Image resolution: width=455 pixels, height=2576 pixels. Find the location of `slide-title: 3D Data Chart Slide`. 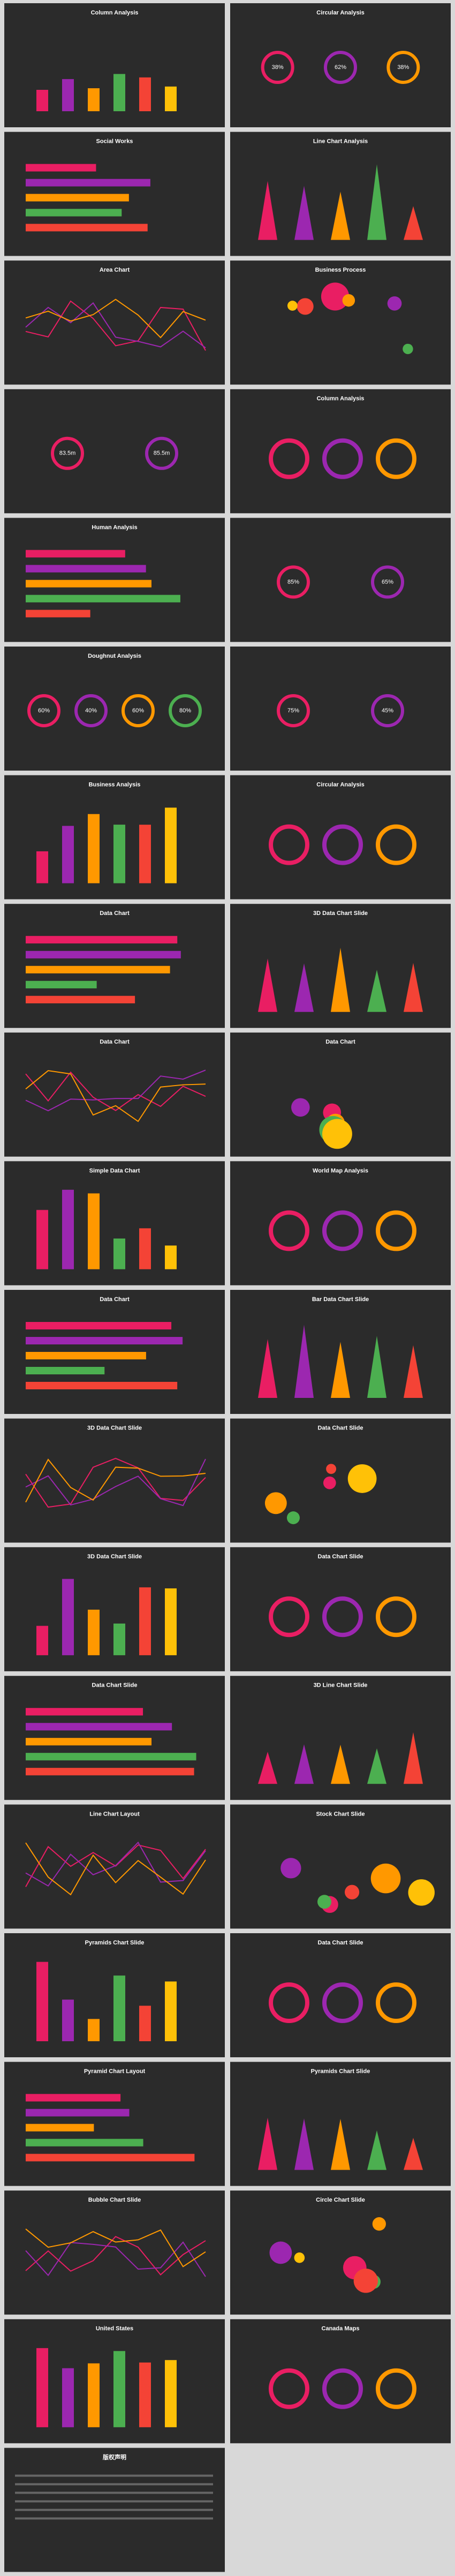

slide-title: 3D Data Chart Slide is located at coordinates (340, 913).